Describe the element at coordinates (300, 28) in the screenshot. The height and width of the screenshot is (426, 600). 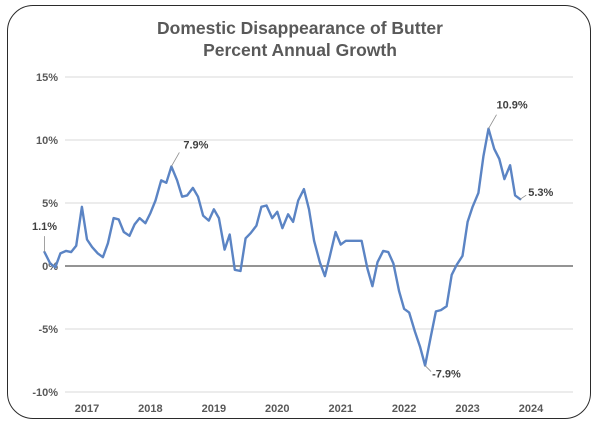
I see `chart-title-line-1: Domestic Disappearance of Butter` at that location.